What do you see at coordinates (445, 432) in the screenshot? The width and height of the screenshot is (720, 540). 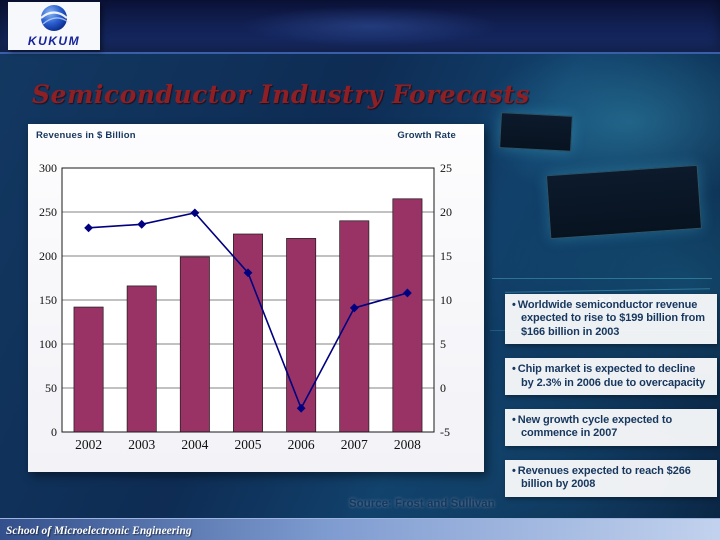 I see `svg-text: -5` at bounding box center [445, 432].